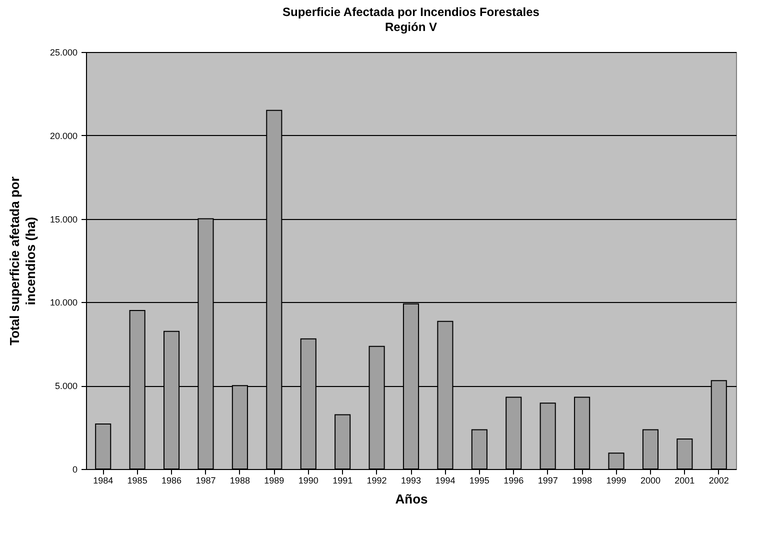  What do you see at coordinates (650, 481) in the screenshot?
I see `x-tick-label: 2000` at bounding box center [650, 481].